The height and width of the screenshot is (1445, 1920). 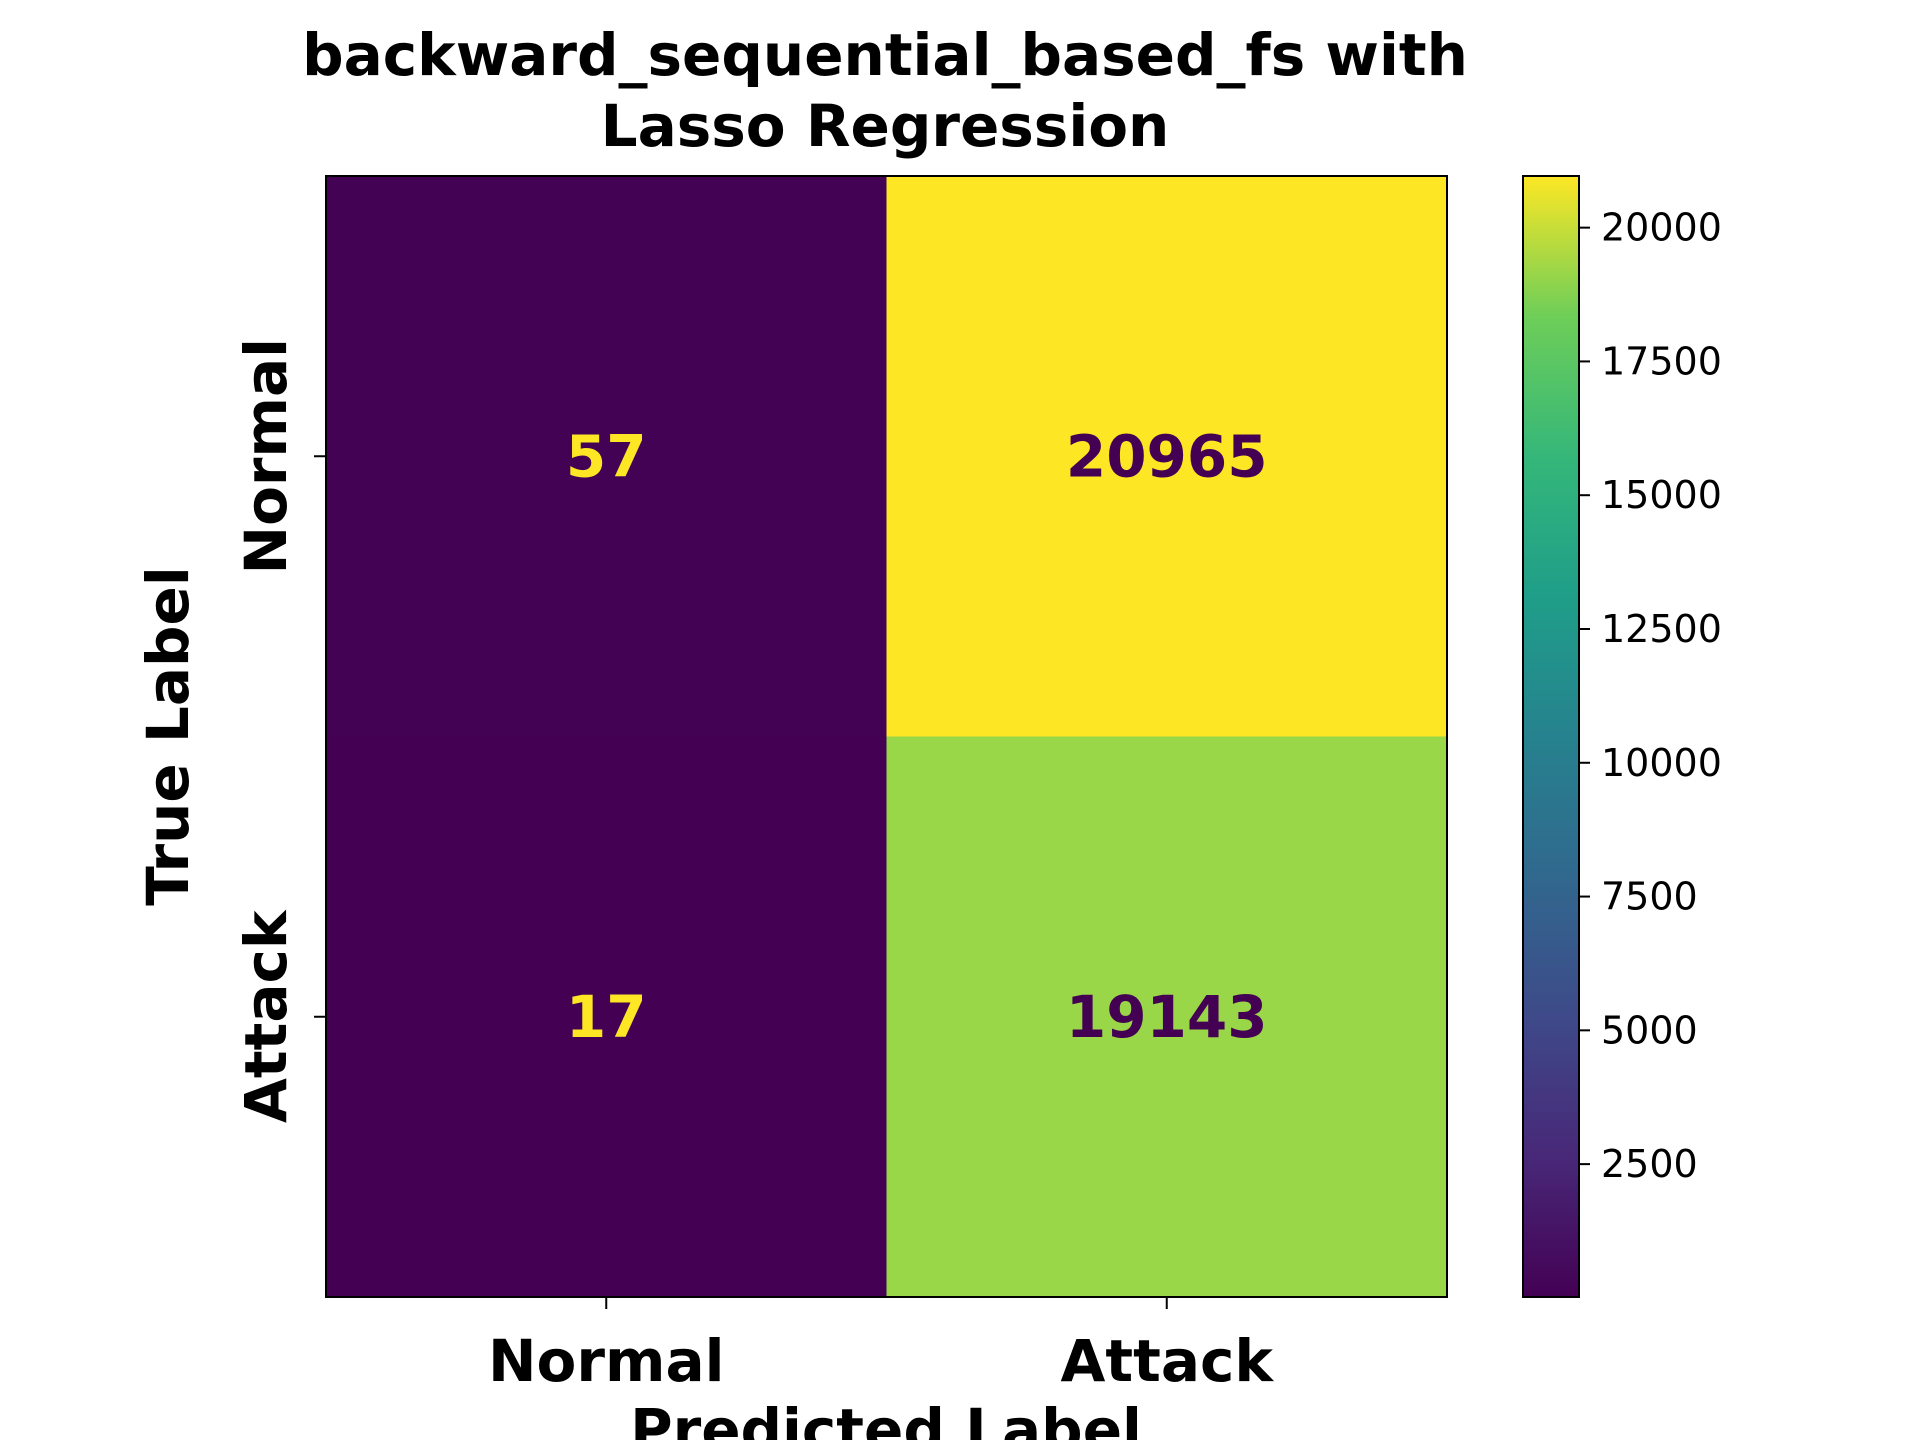 What do you see at coordinates (1650, 696) in the screenshot?
I see `colorbar-ticks: 2500 5000 7500 10000 12500 15000 17500 20000` at bounding box center [1650, 696].